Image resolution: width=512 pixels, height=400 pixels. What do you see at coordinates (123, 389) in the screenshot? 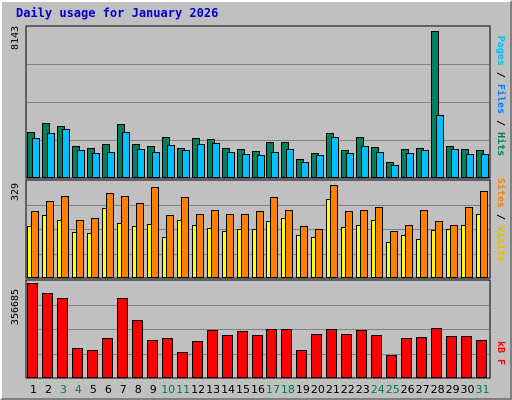
I see `day-label: 7` at bounding box center [123, 389].